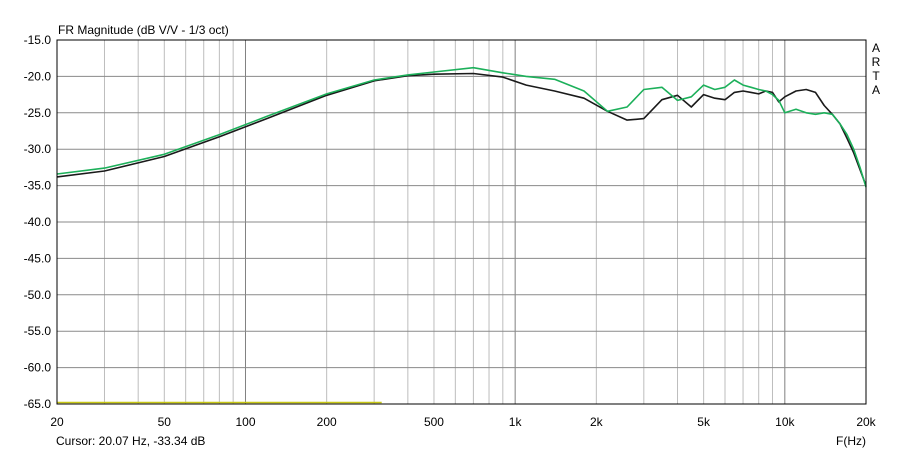  Describe the element at coordinates (876, 62) in the screenshot. I see `watermark-letter: R` at that location.